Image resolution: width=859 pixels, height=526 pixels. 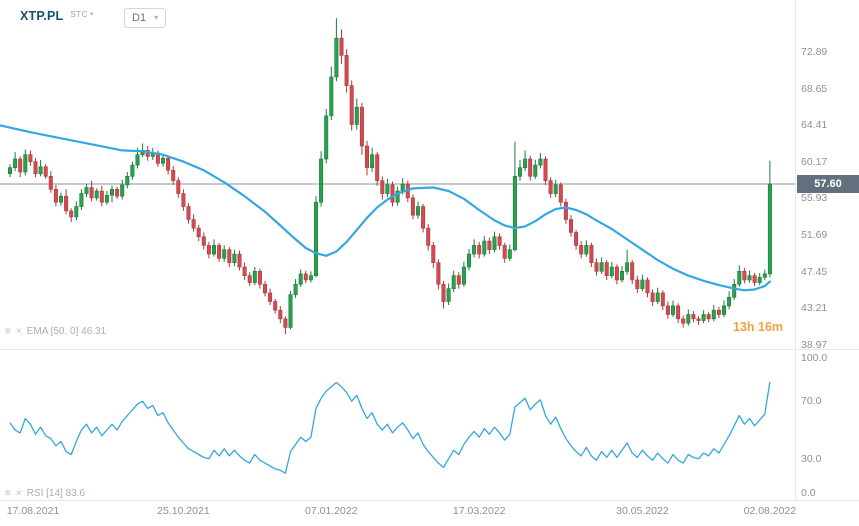 I want to click on price-tick-label: 68.65, so click(x=814, y=88).